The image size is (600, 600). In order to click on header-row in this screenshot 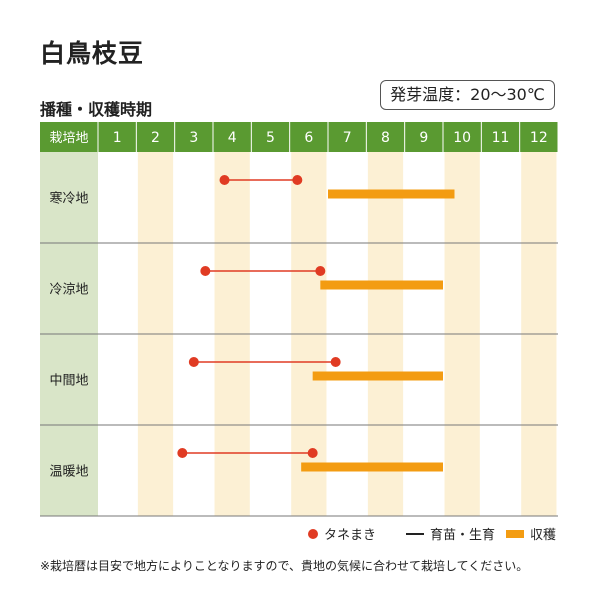, I will do `click(299, 137)`.